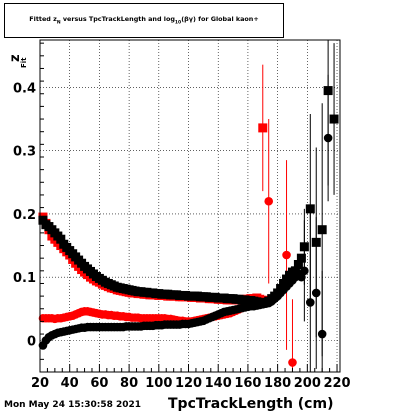 This screenshot has height=414, width=400. I want to click on y-tick-label: 0.2, so click(24, 215).